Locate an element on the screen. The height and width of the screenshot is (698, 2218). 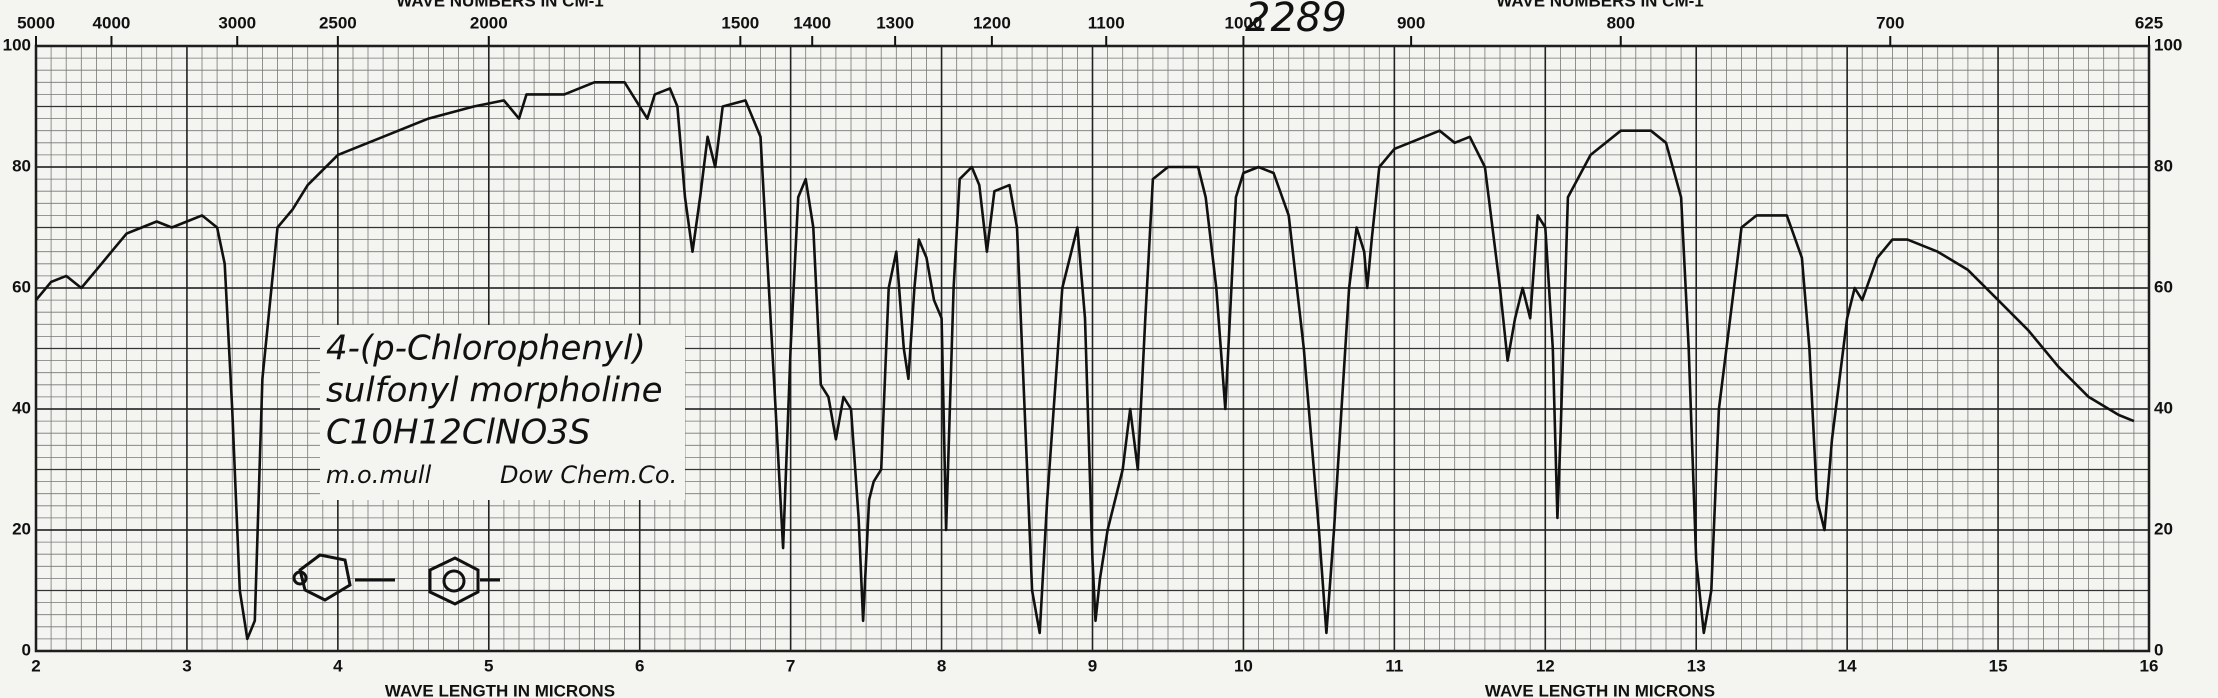
y-tick-label: 80 is located at coordinates (21, 165).